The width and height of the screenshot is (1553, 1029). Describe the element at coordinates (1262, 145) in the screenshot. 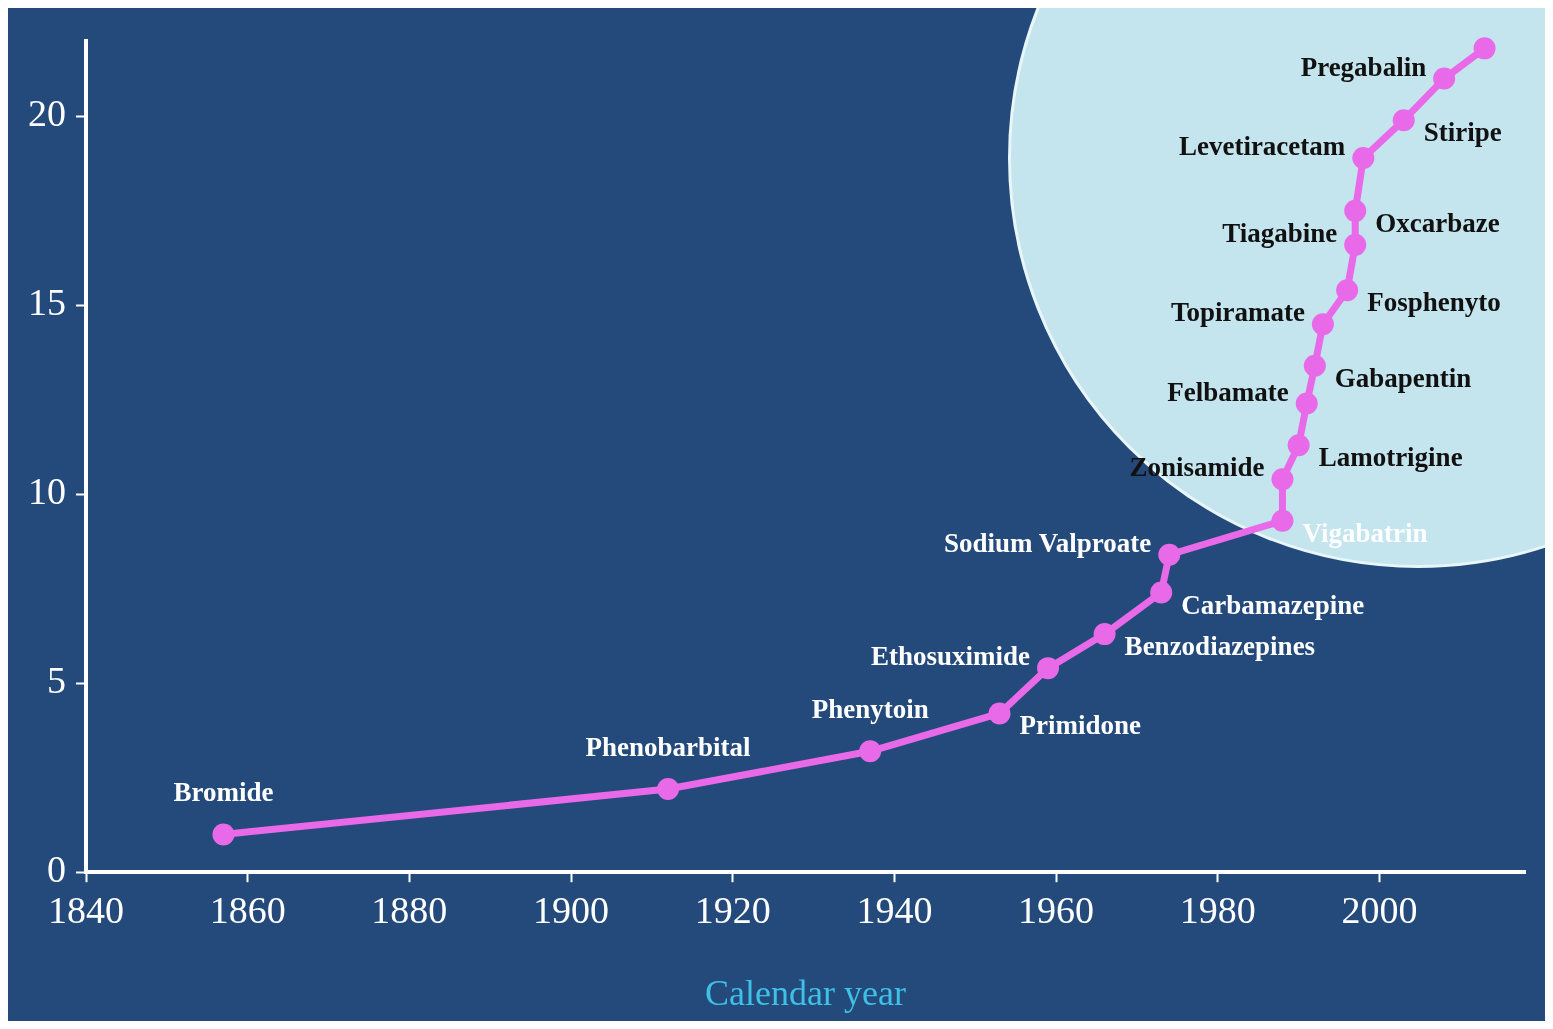

I see `annotation: Levetiracetam` at that location.